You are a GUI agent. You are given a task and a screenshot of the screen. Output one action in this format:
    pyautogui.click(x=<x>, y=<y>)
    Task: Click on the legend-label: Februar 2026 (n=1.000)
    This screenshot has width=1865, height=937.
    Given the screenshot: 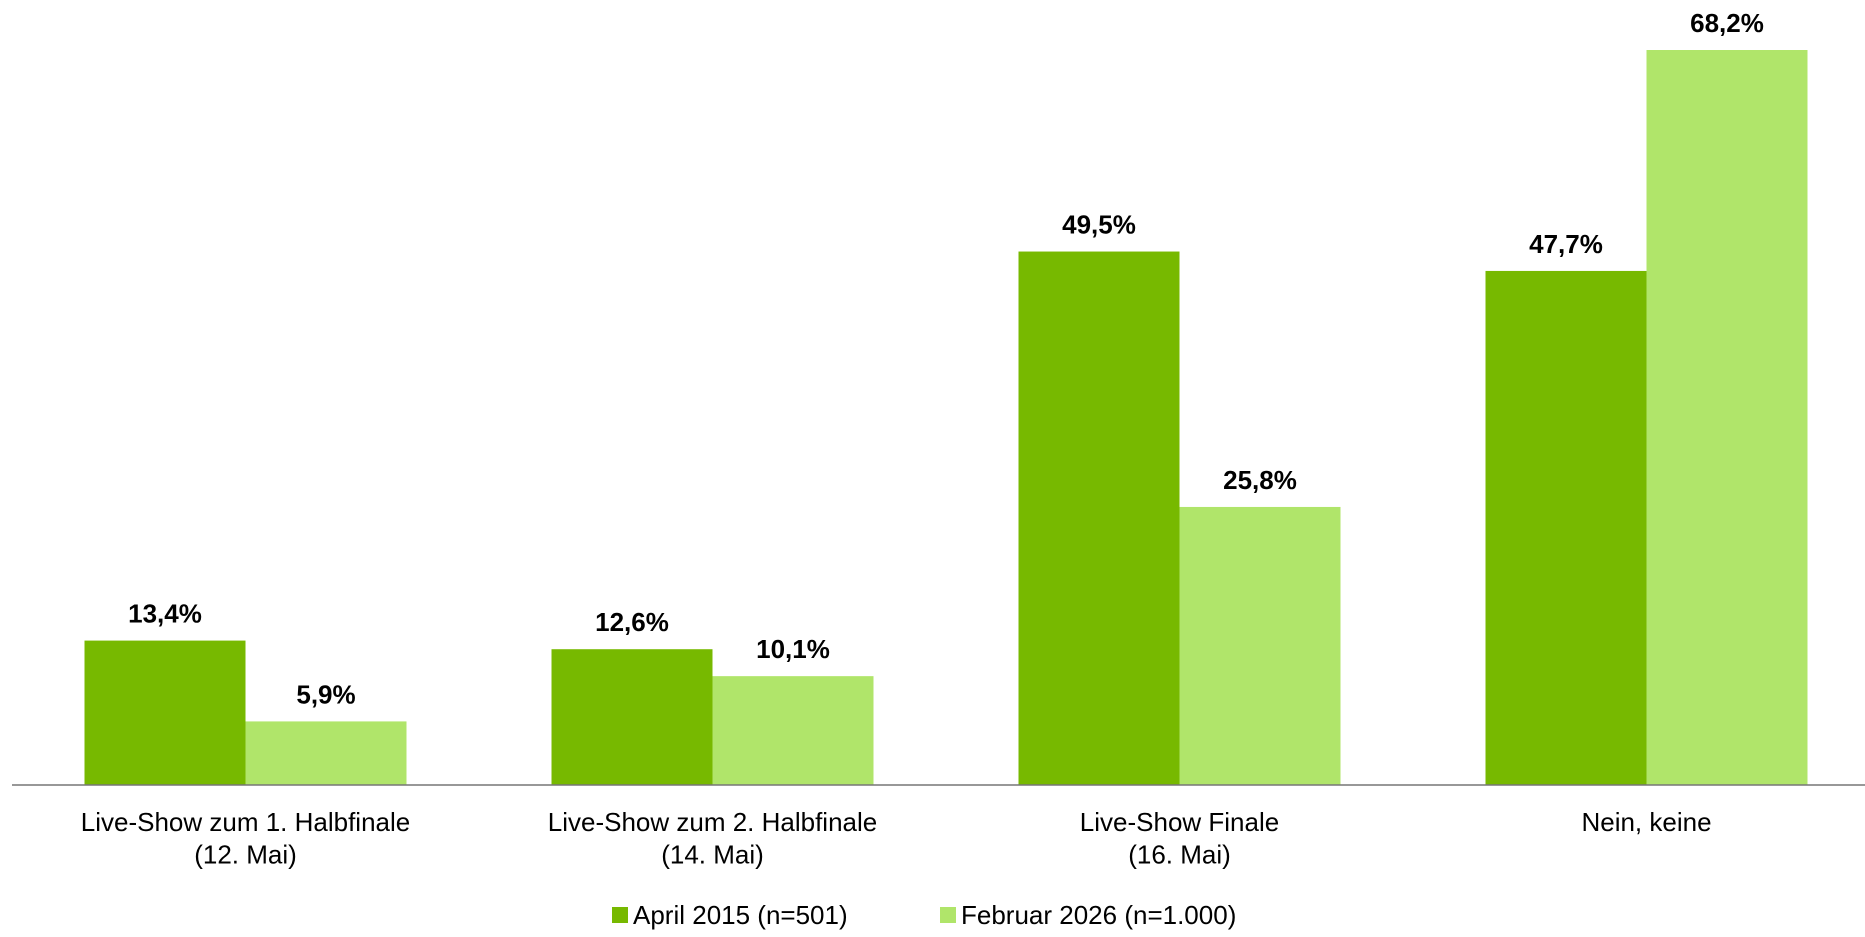 What is the action you would take?
    pyautogui.click(x=1098, y=915)
    